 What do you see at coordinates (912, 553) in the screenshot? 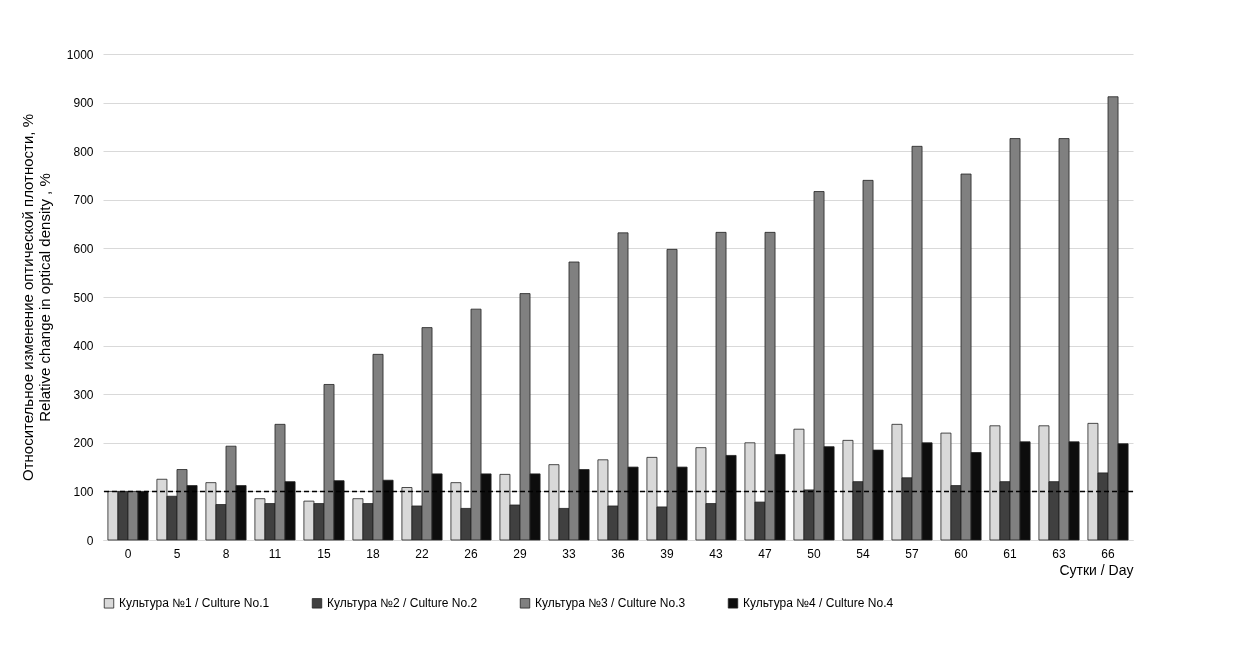
I see `x-tick-label: 57` at bounding box center [912, 553].